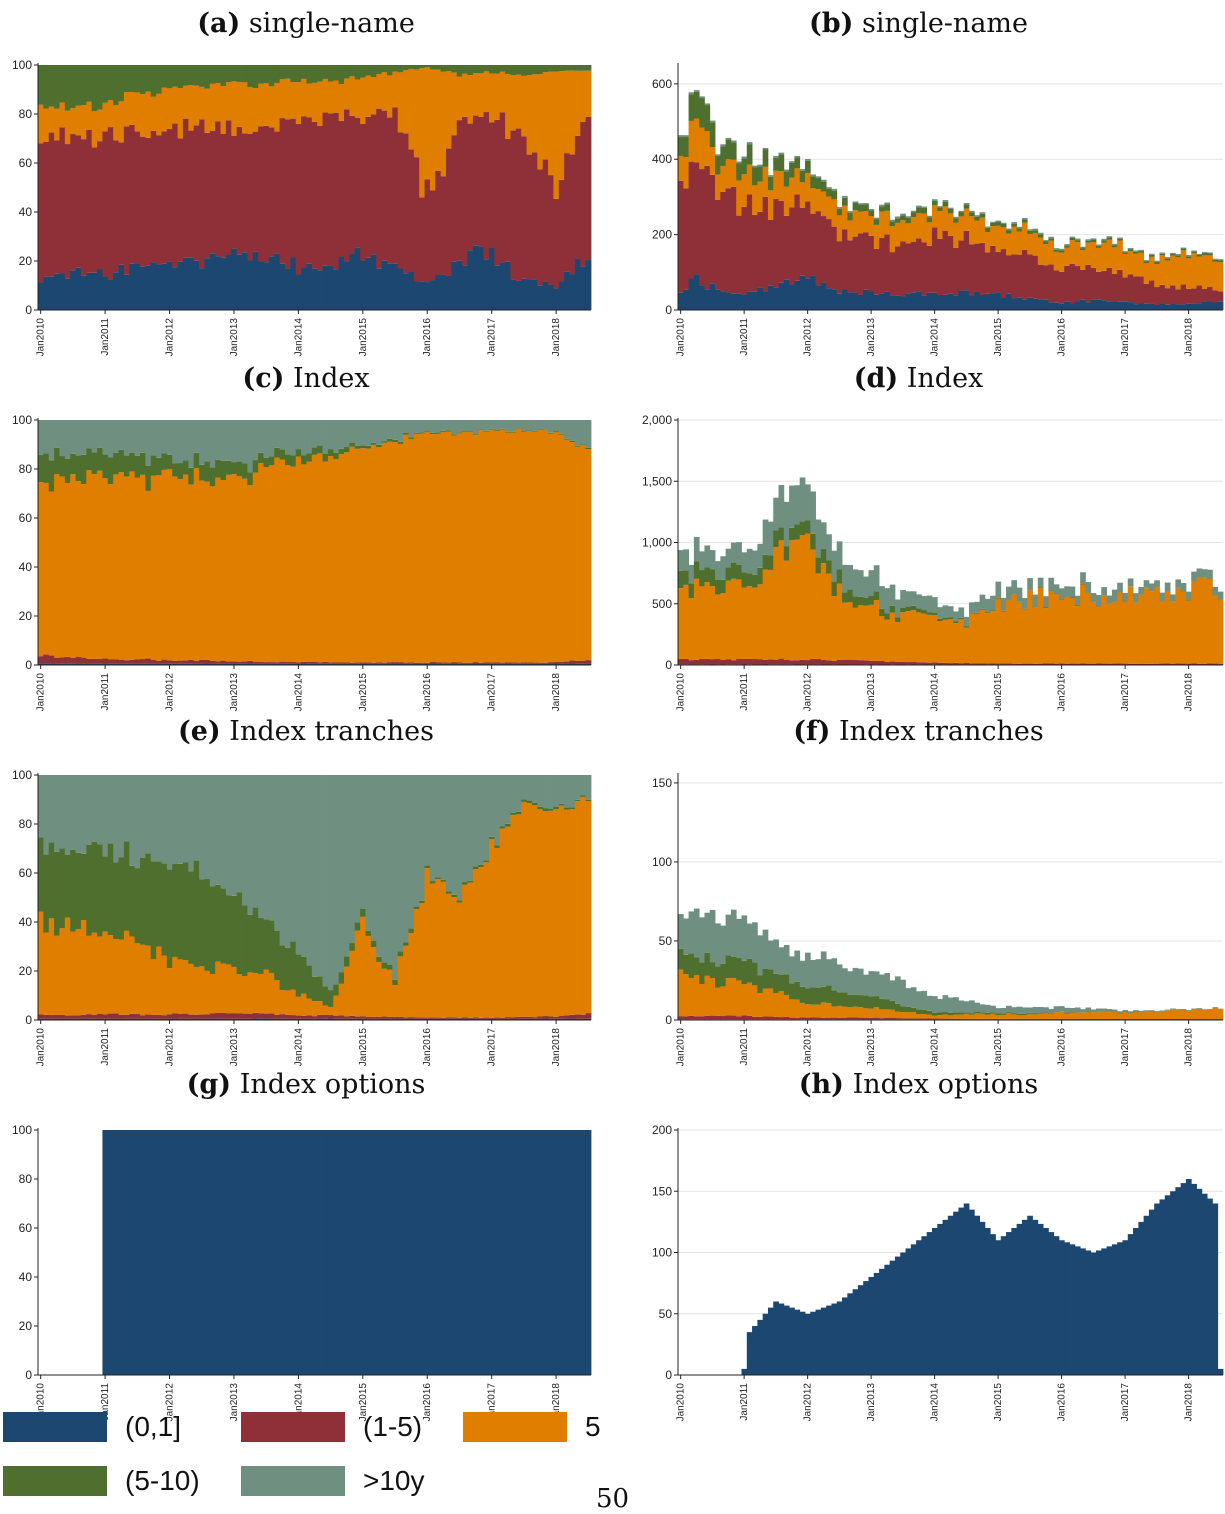 The height and width of the screenshot is (1514, 1225). I want to click on x-tick-label: Jan2016, so click(1062, 337).